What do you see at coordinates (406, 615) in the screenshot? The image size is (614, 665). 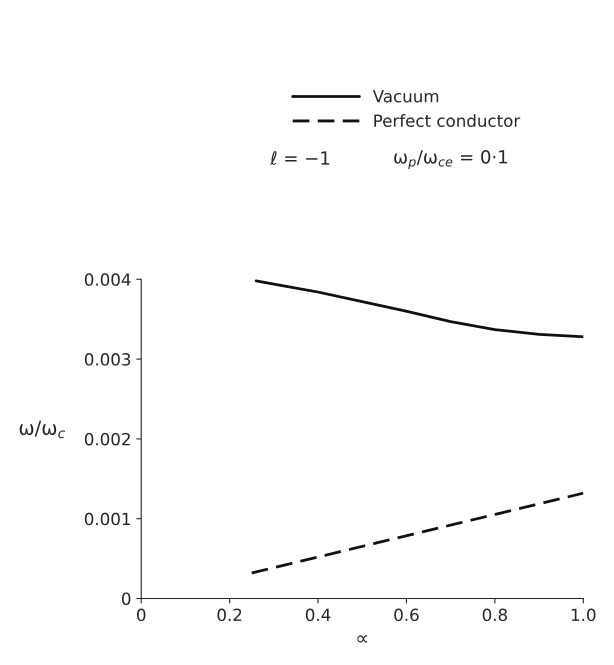 I see `x-tick-label: 0.6` at bounding box center [406, 615].